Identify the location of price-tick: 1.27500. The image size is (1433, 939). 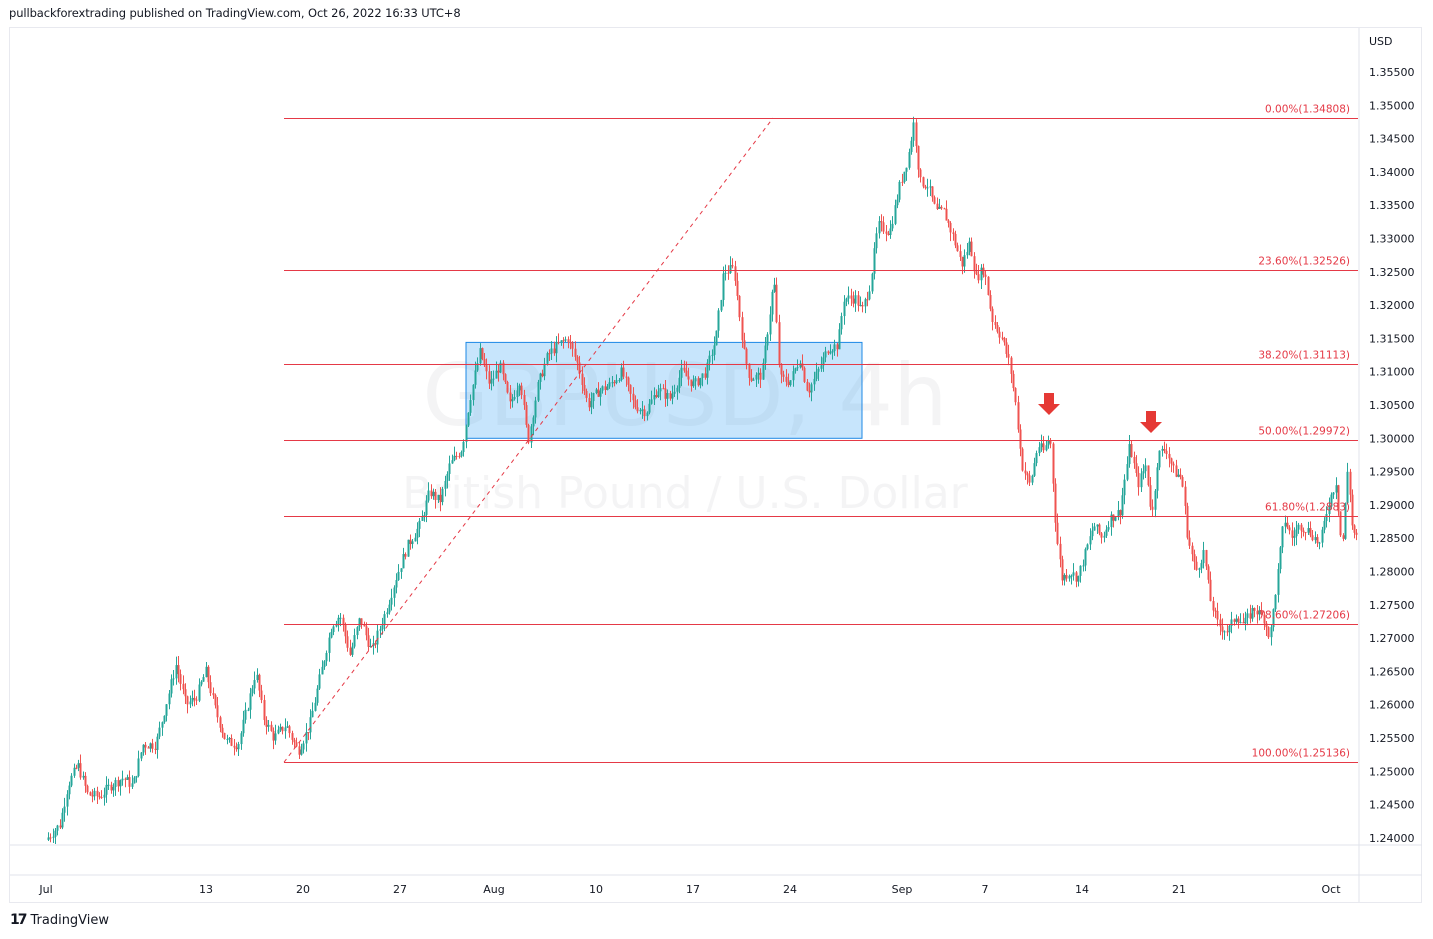
(1392, 605).